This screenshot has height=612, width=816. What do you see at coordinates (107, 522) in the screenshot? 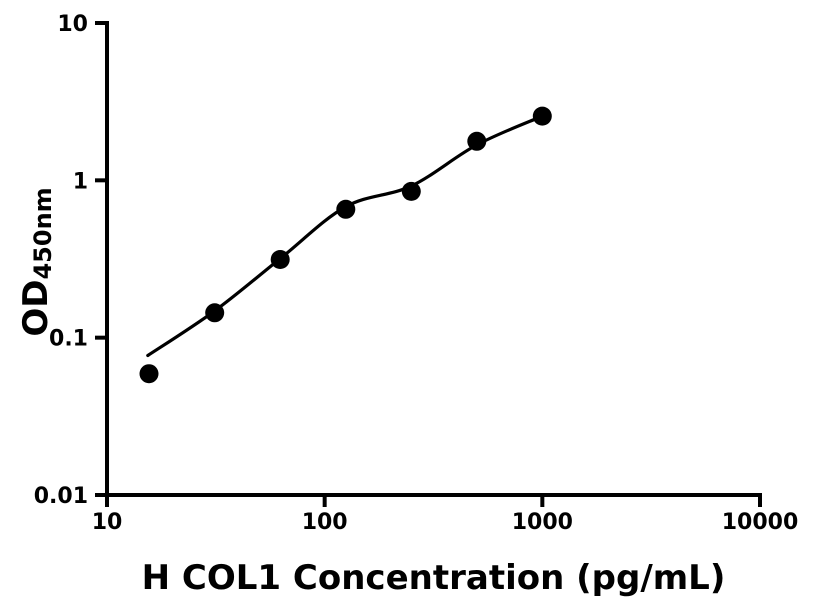
I see `x-tick-label: 10` at bounding box center [107, 522].